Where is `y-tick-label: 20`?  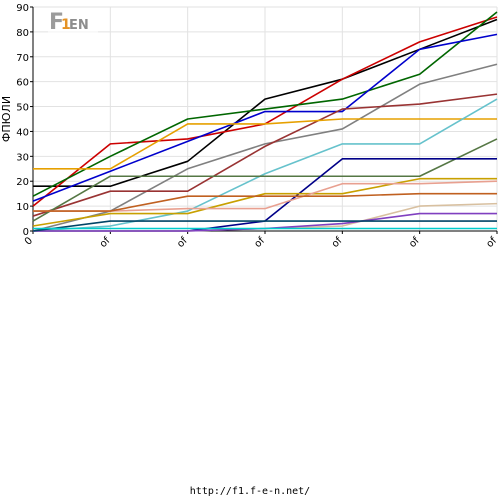 y-tick-label: 20 is located at coordinates (22, 182).